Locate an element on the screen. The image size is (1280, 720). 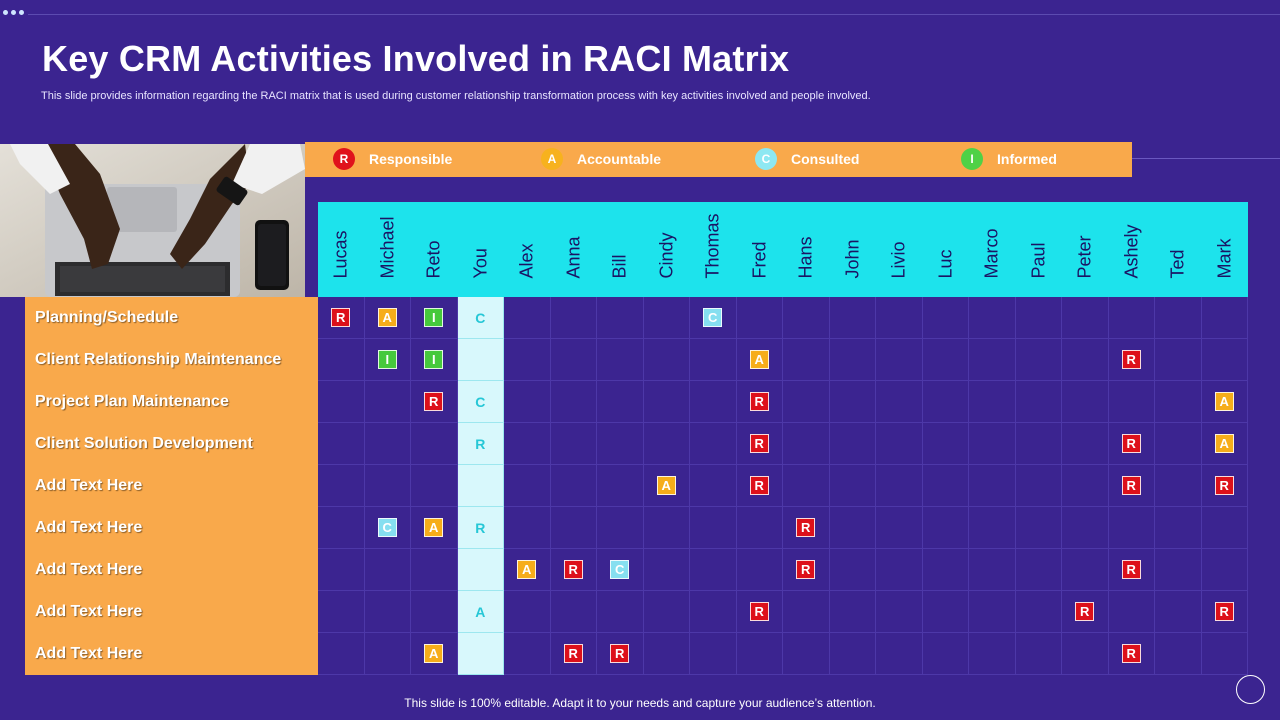
person-name: Fred is located at coordinates (759, 260).